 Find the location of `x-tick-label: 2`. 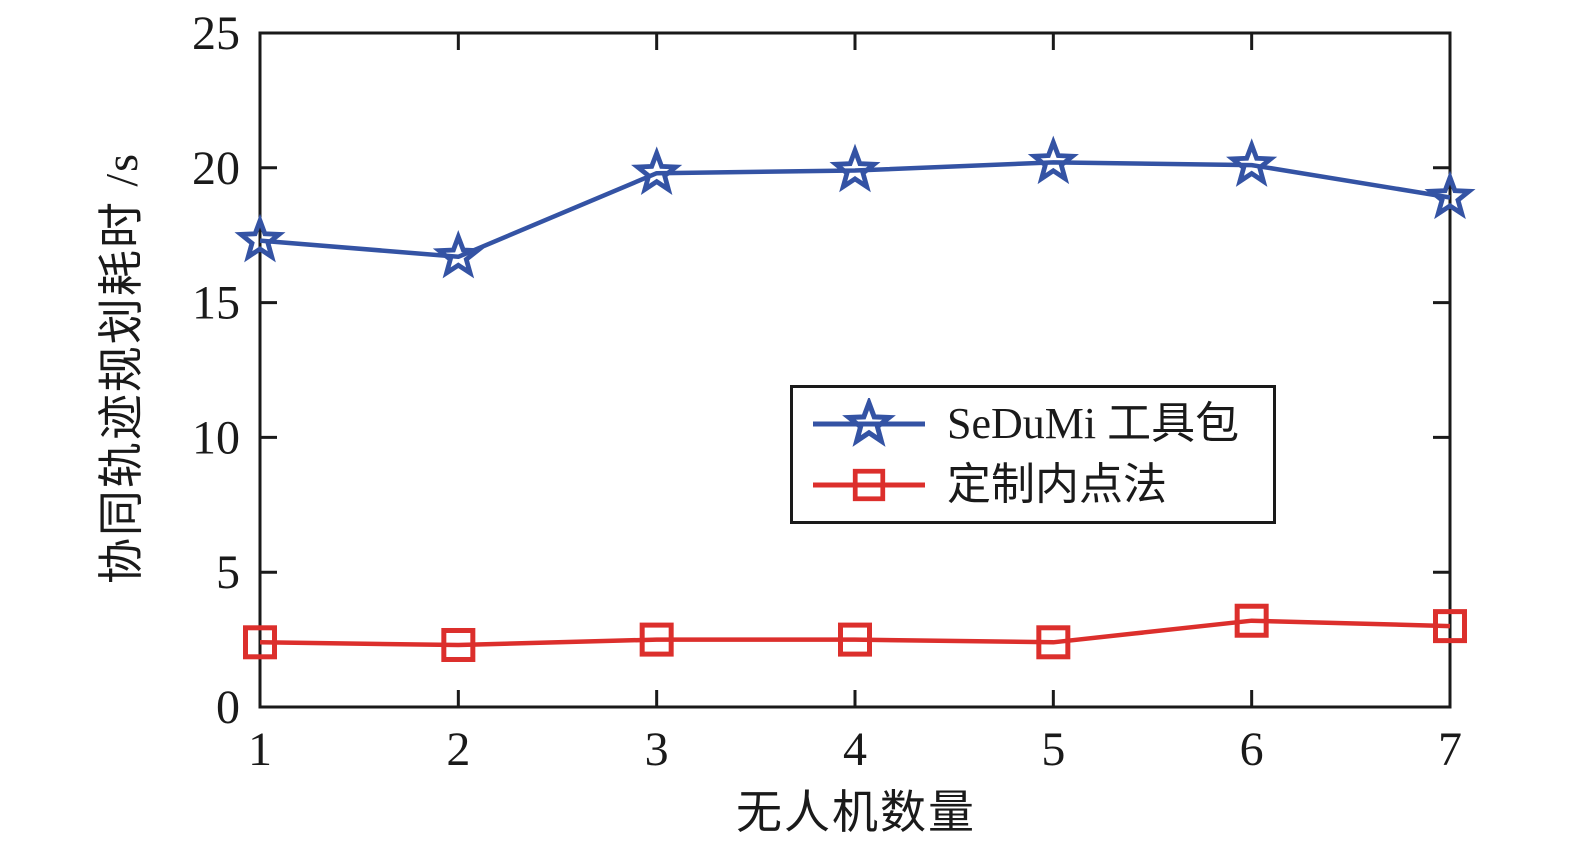

x-tick-label: 2 is located at coordinates (458, 749).